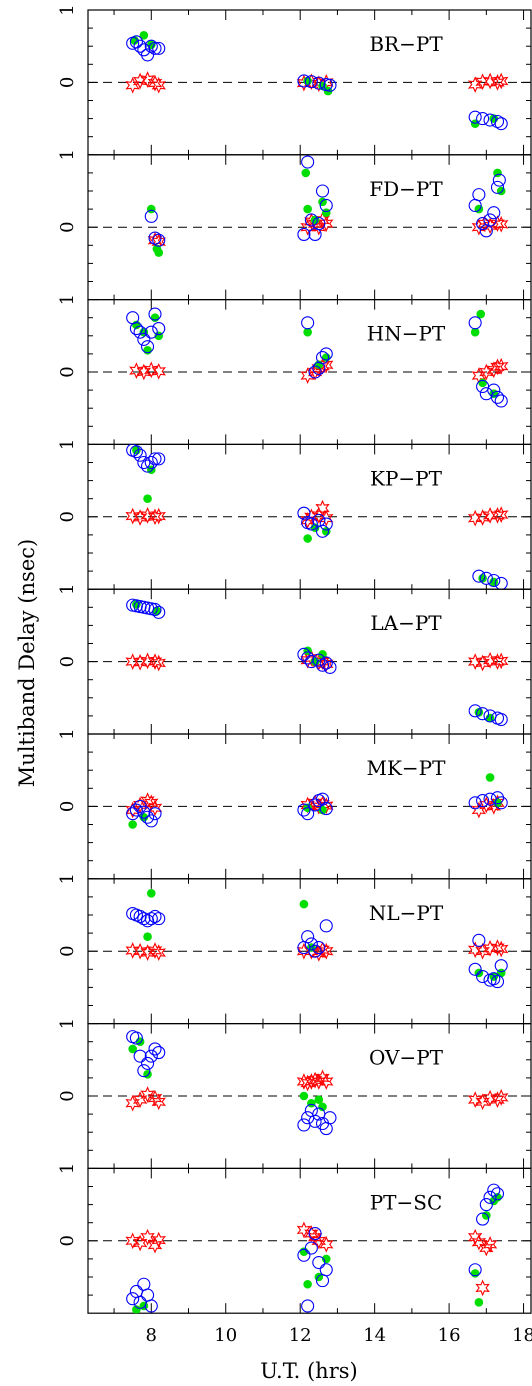 The image size is (532, 1386). Describe the element at coordinates (407, 768) in the screenshot. I see `panel-label: MK−PT` at that location.